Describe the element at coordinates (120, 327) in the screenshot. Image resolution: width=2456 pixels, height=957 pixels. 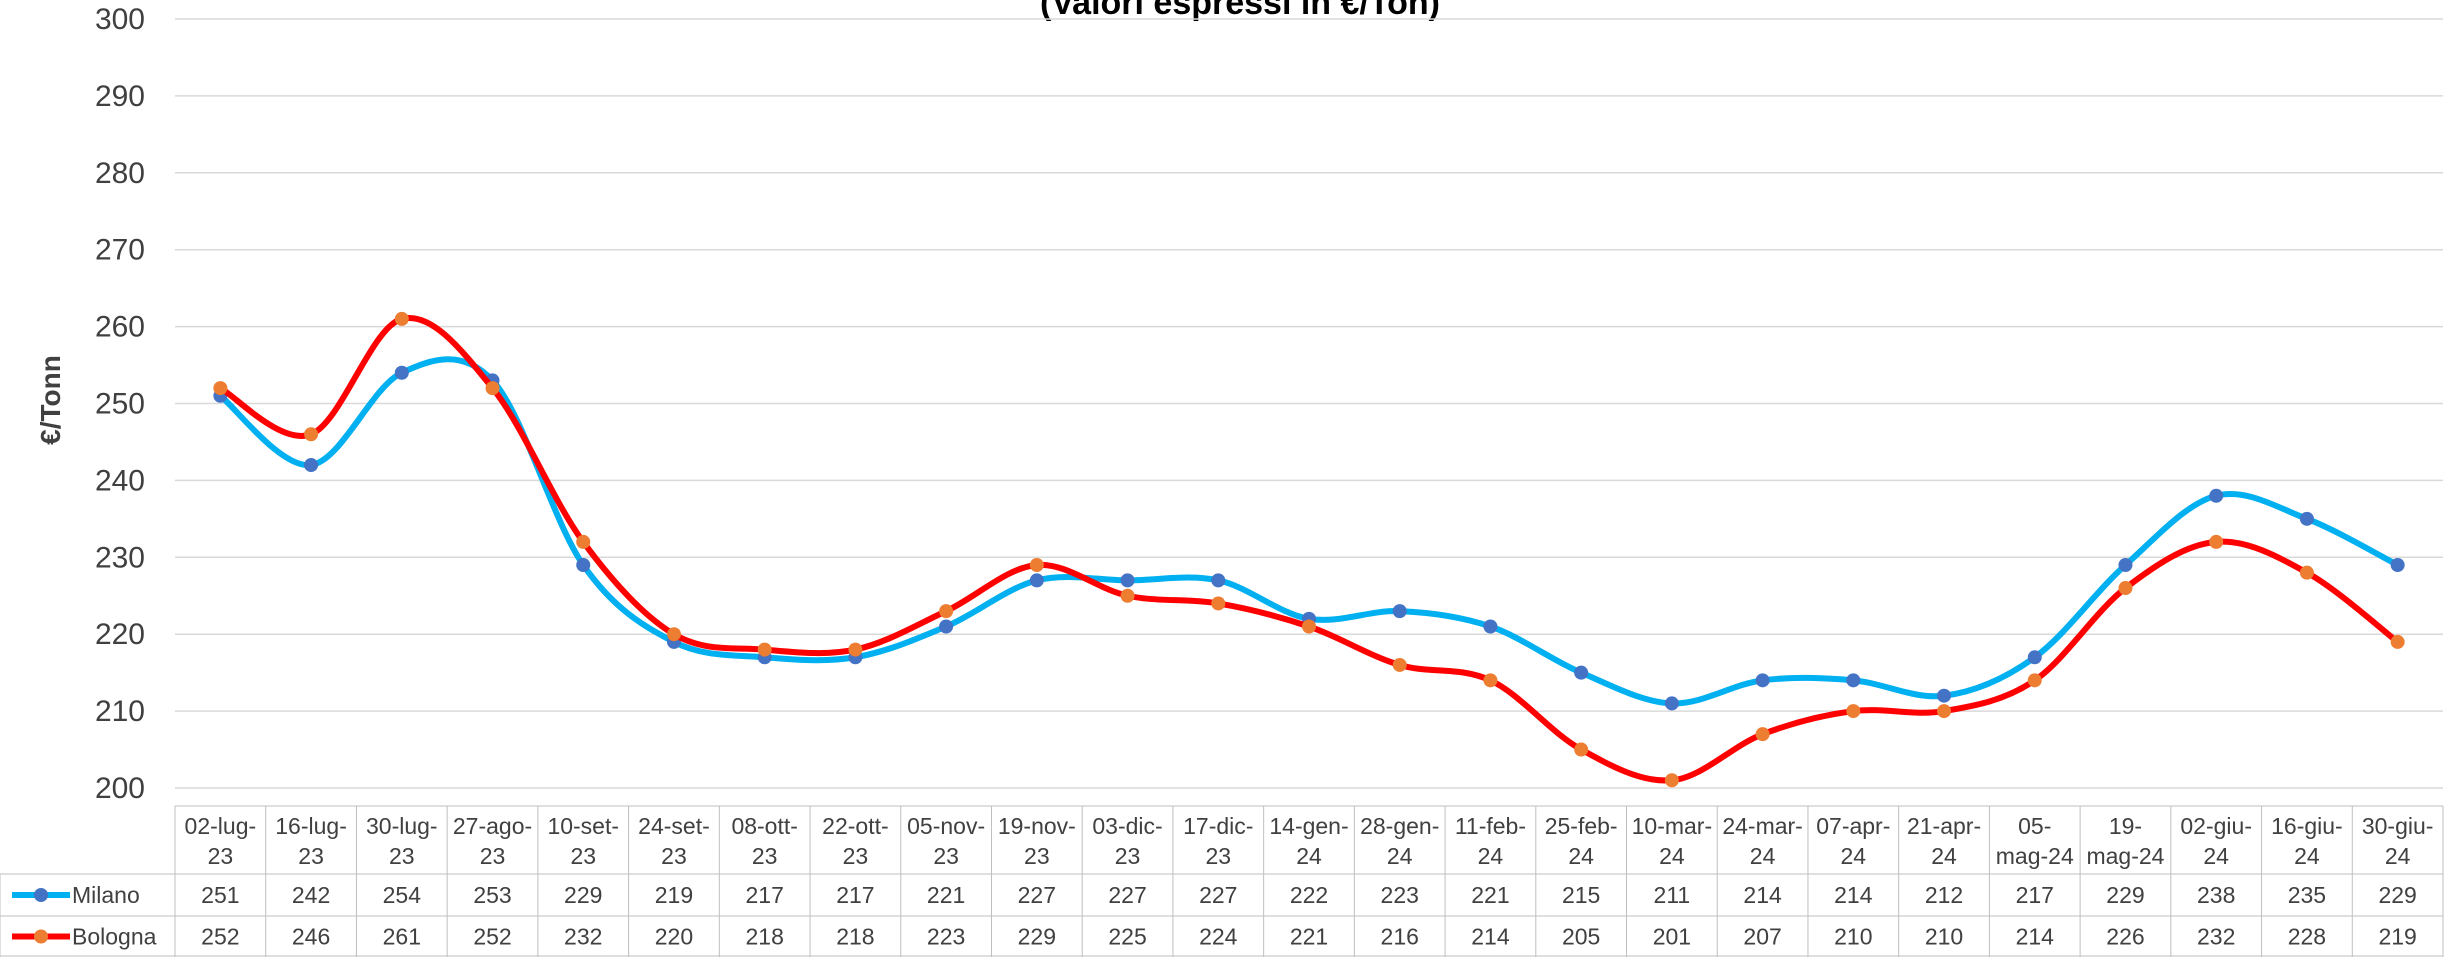
I see `y-tick-label: 260` at that location.